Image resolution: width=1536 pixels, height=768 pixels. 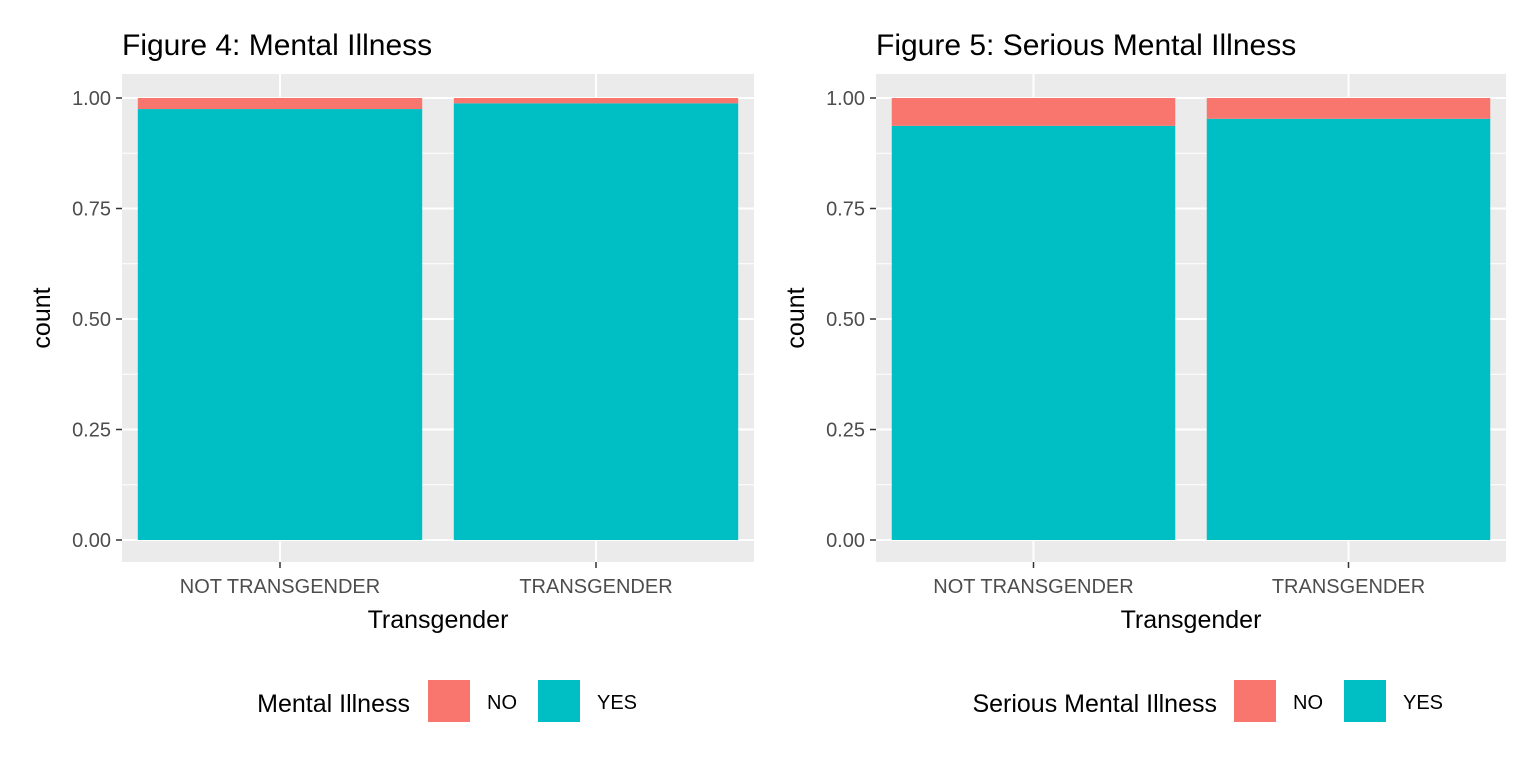 I want to click on legend-title: Mental Illness, so click(x=333, y=704).